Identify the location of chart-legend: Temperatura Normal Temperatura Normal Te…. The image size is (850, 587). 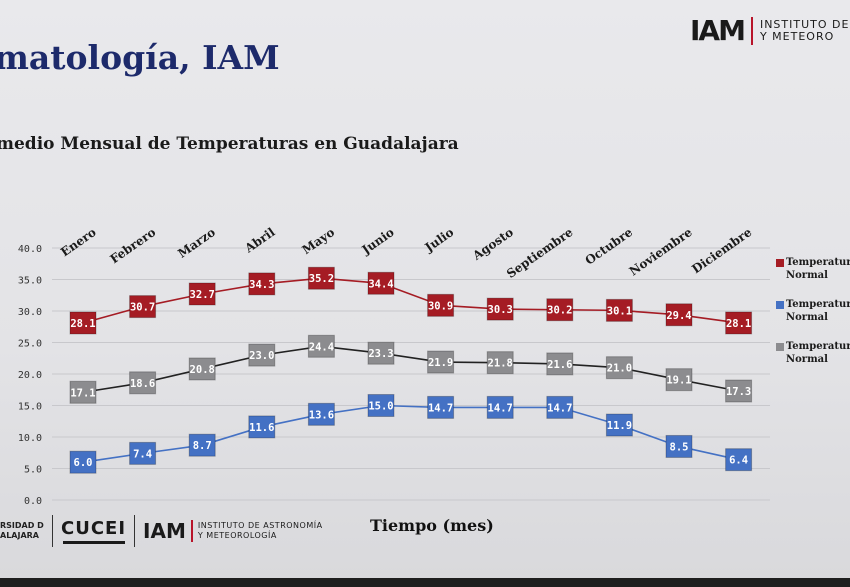
(813, 319).